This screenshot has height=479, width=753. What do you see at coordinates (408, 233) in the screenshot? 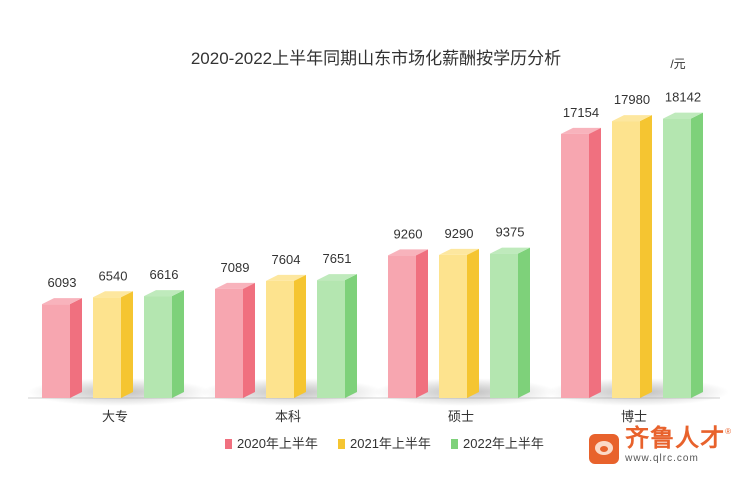
I see `data-label: 9260` at bounding box center [408, 233].